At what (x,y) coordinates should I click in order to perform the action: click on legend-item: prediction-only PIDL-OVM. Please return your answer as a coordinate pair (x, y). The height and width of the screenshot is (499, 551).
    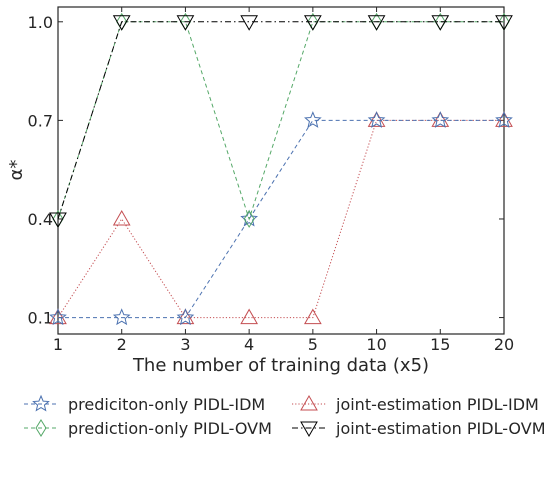
    Looking at the image, I should click on (148, 428).